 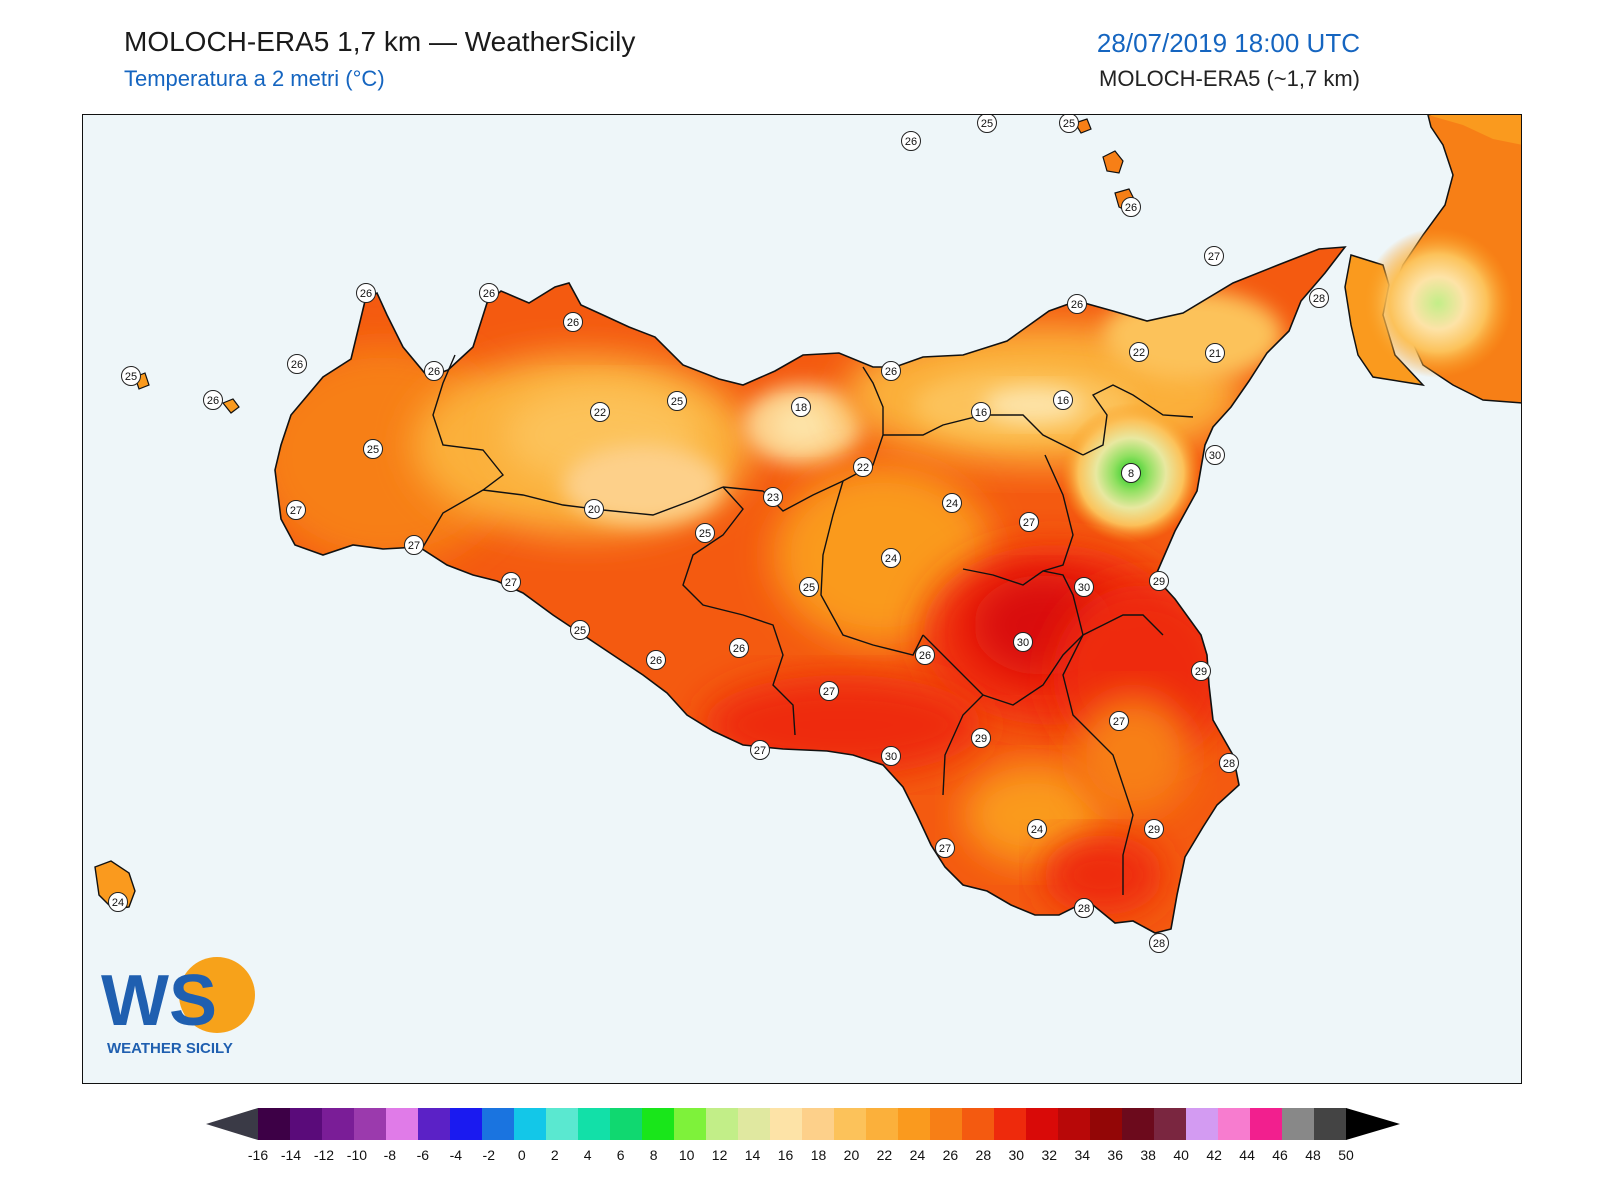 What do you see at coordinates (324, 1155) in the screenshot?
I see `colorbar-tick-label: -12` at bounding box center [324, 1155].